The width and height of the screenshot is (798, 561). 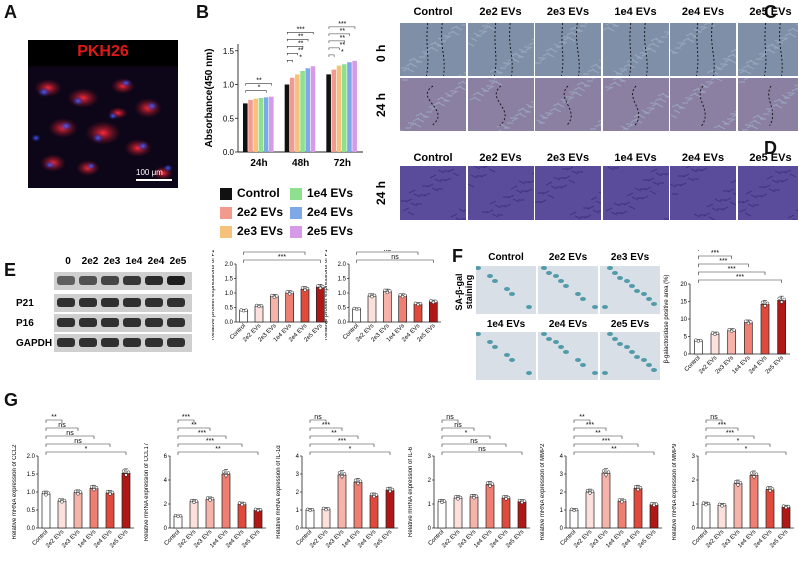 What do you see at coordinates (342, 163) in the screenshot?
I see `x-tick-label: 72h` at bounding box center [342, 163].